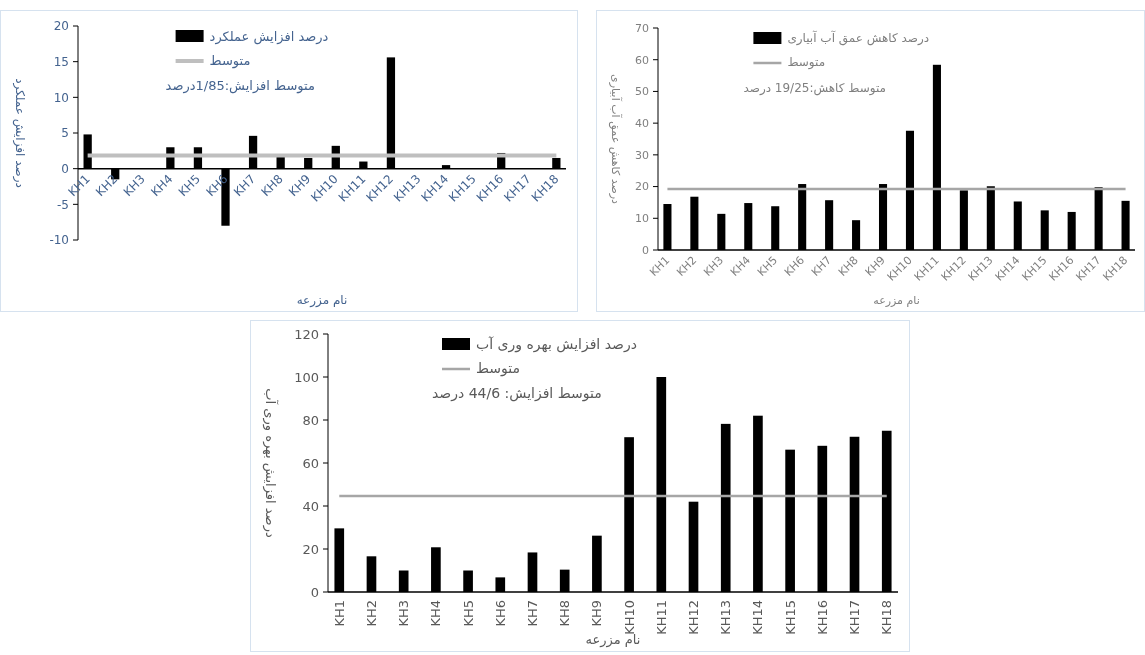  Describe the element at coordinates (565, 613) in the screenshot. I see `x-tick-label: KH8` at that location.